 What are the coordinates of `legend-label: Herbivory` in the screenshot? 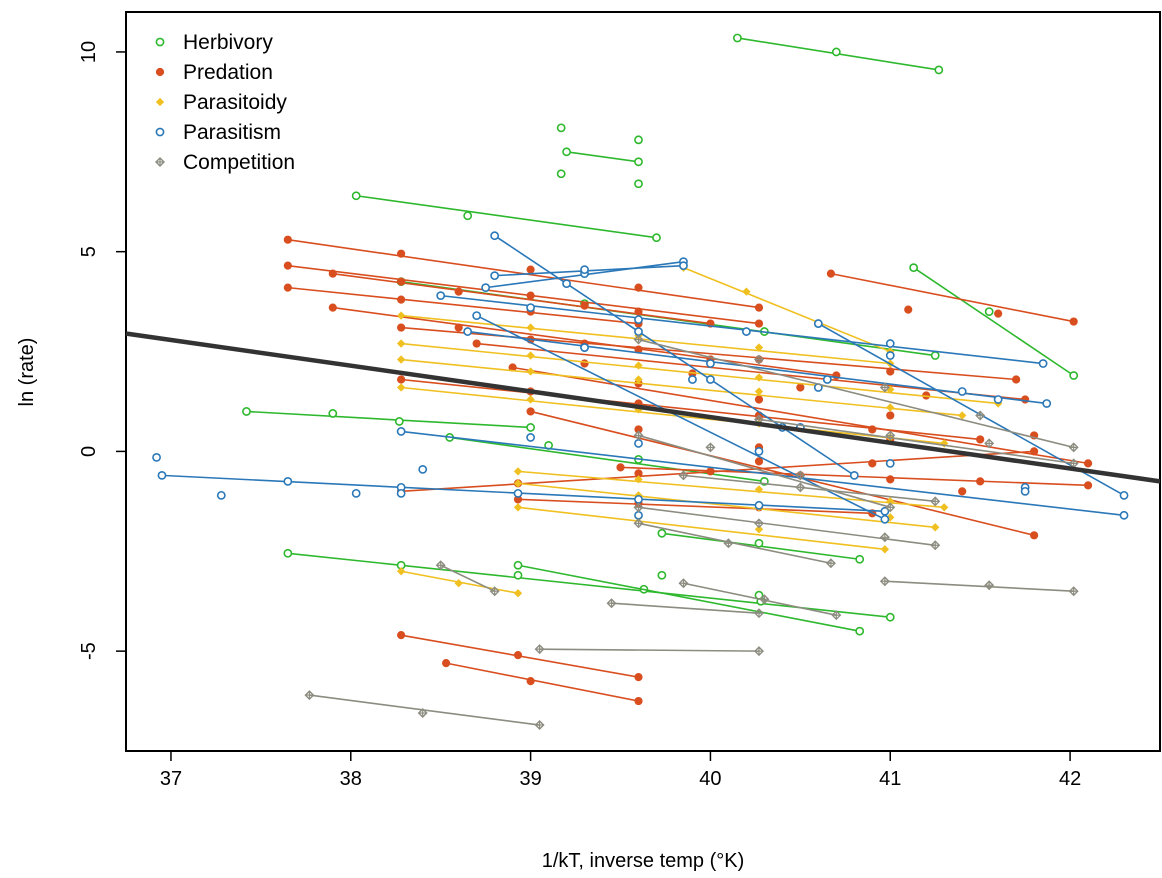 It's located at (228, 42).